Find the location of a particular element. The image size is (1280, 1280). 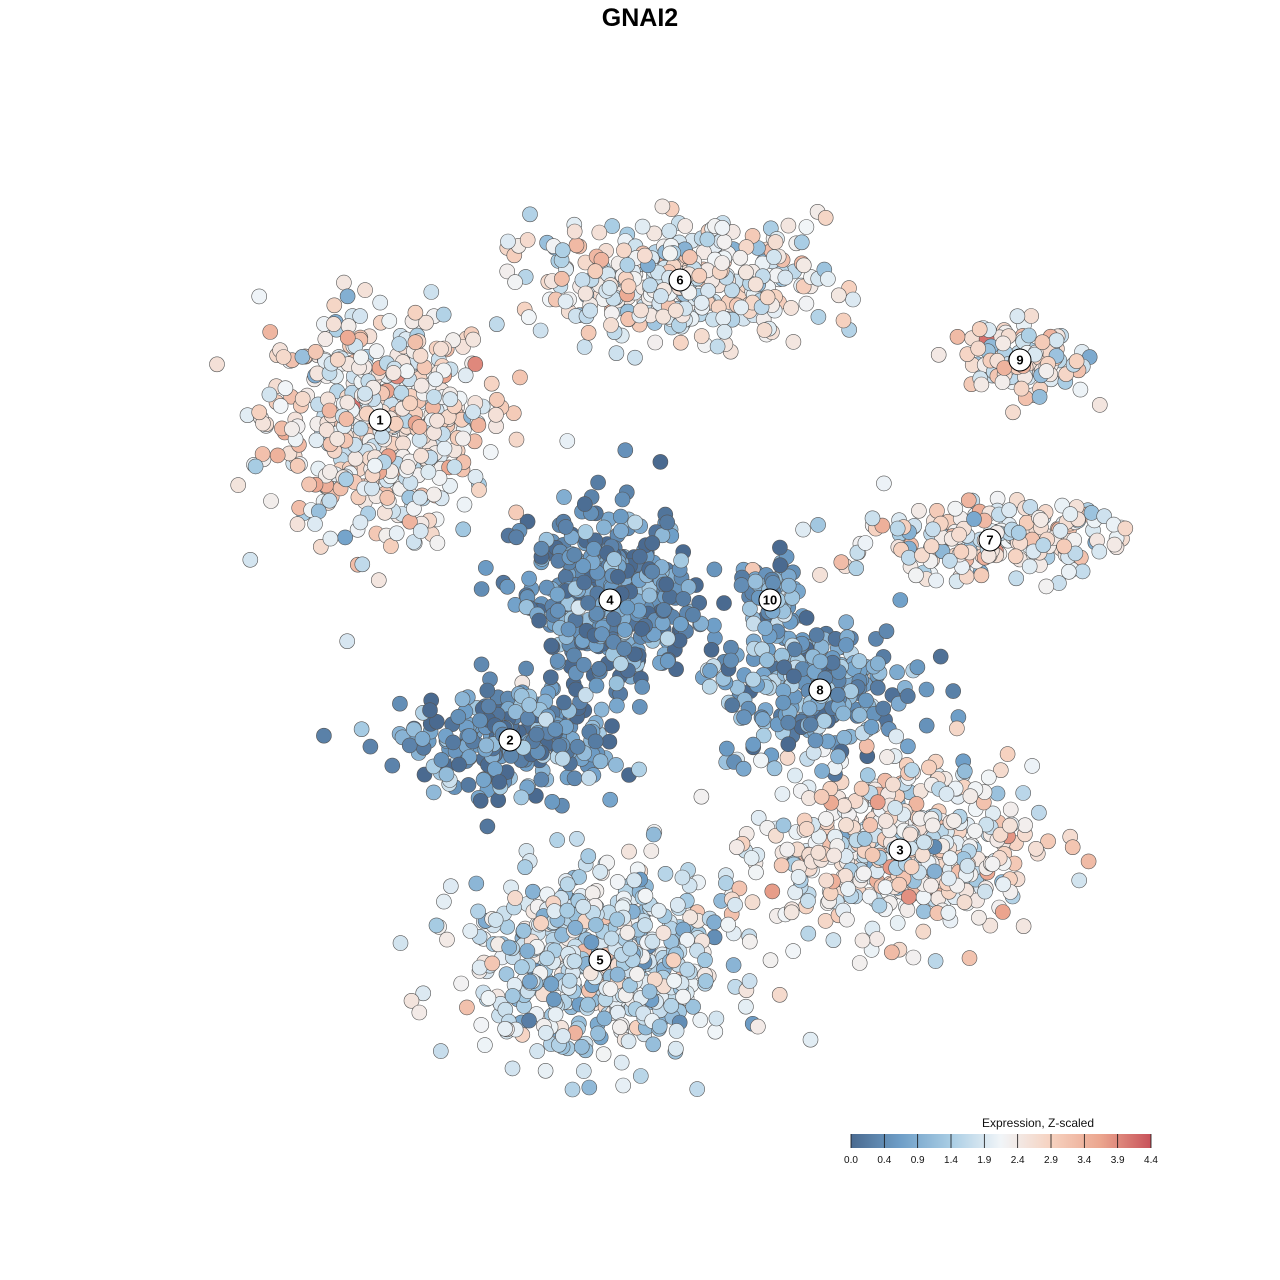

cluster-badge is located at coordinates (1020, 360).